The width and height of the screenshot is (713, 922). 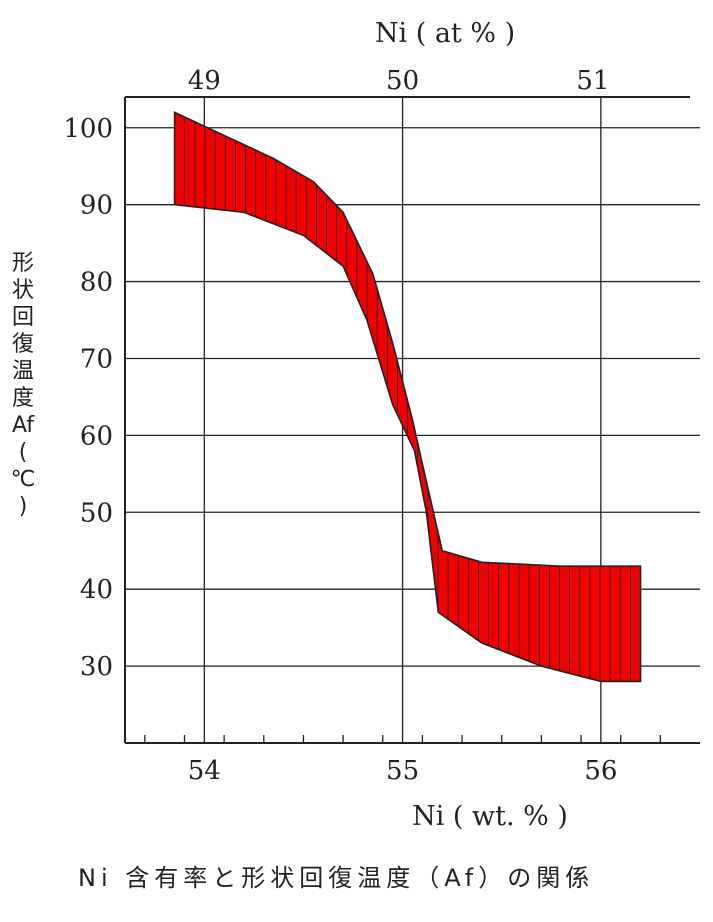 I want to click on top-axis-title: Ni ( at % ), so click(x=445, y=33).